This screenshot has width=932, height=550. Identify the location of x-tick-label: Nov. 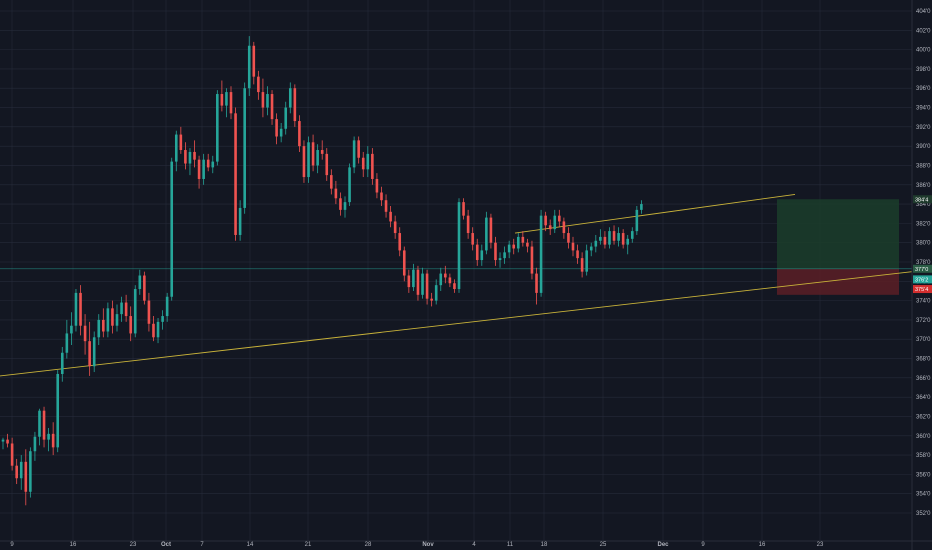
(428, 545).